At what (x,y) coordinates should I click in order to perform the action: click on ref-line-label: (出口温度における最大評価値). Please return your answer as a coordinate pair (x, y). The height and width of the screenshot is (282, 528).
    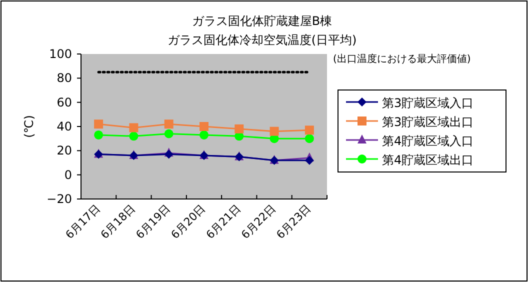
    Looking at the image, I should click on (402, 59).